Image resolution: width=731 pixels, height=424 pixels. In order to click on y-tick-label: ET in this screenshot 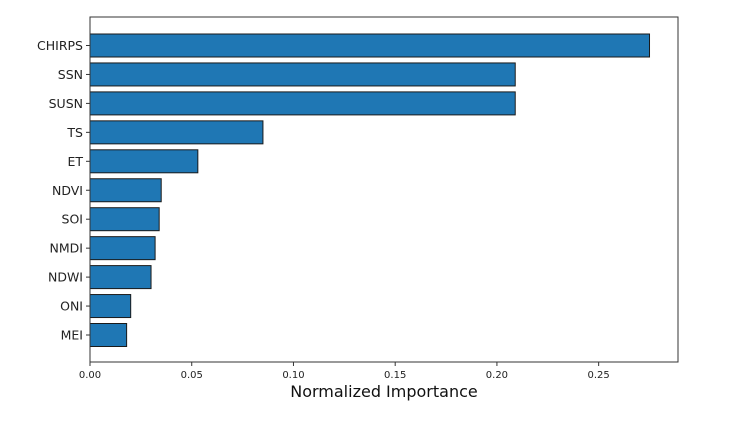, I will do `click(75, 161)`.